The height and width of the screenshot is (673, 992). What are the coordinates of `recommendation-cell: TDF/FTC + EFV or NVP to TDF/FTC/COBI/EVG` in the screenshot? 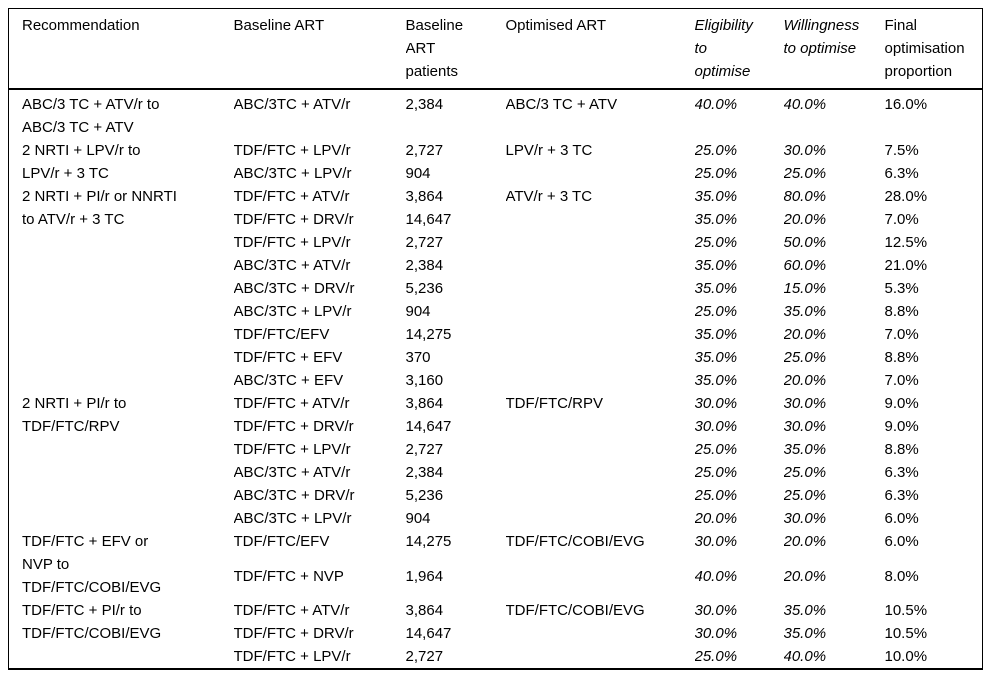 It's located at (92, 564).